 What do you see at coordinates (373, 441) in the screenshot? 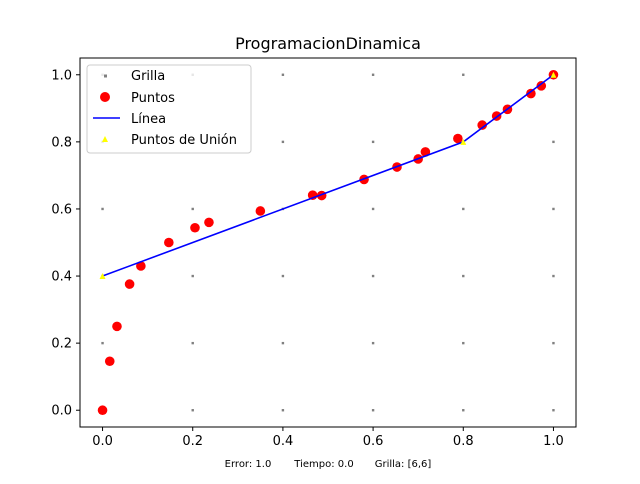
I see `x-tick-label: 0.6` at bounding box center [373, 441].